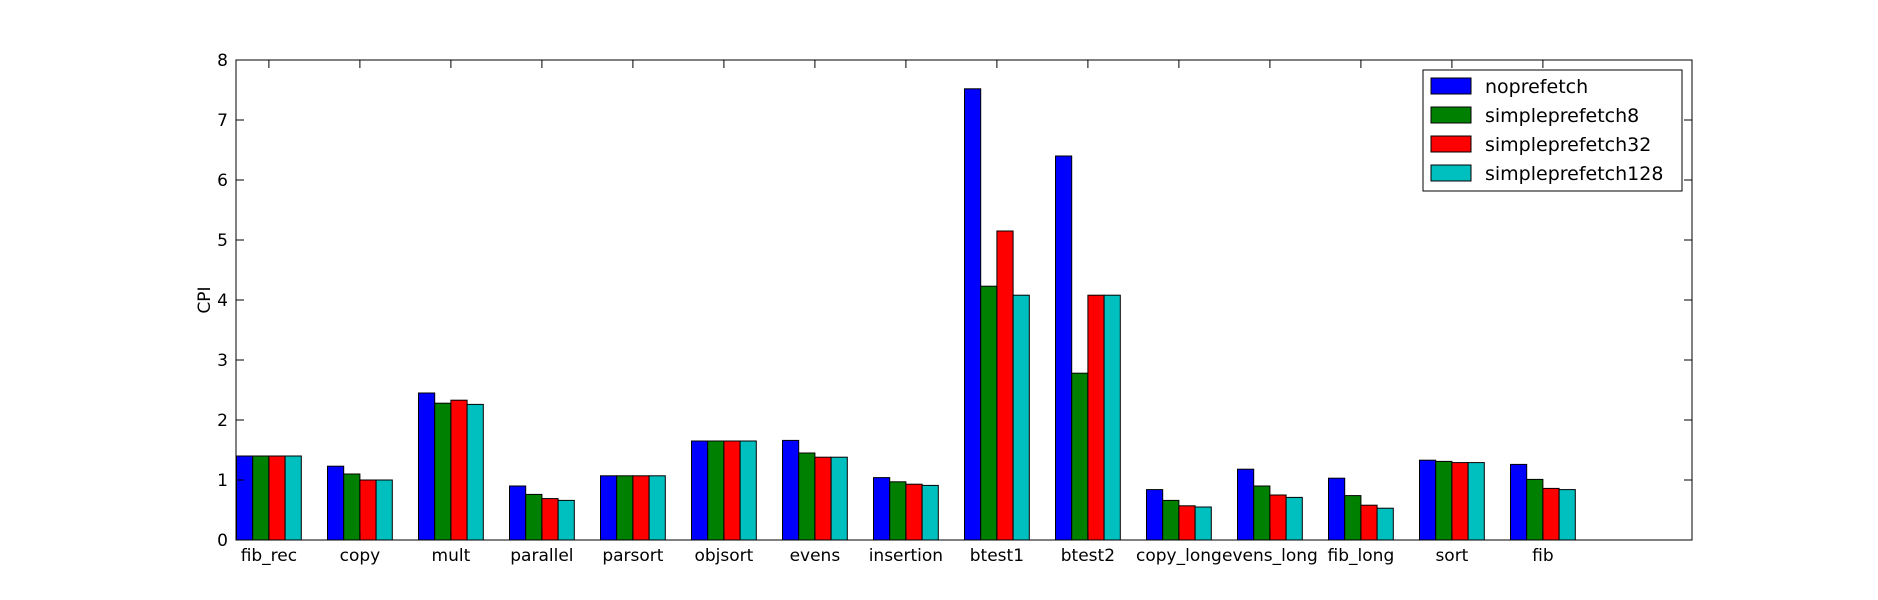 This screenshot has height=600, width=1878. I want to click on x-tick-label-btest2: btest2, so click(1088, 556).